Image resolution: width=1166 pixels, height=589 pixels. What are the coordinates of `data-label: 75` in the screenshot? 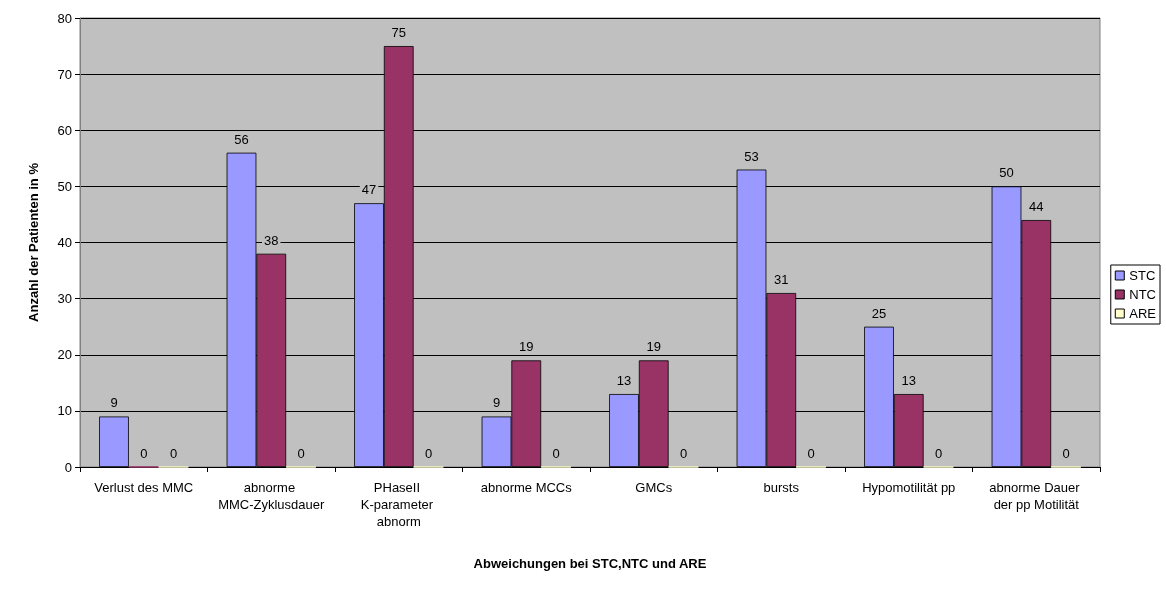 It's located at (398, 33).